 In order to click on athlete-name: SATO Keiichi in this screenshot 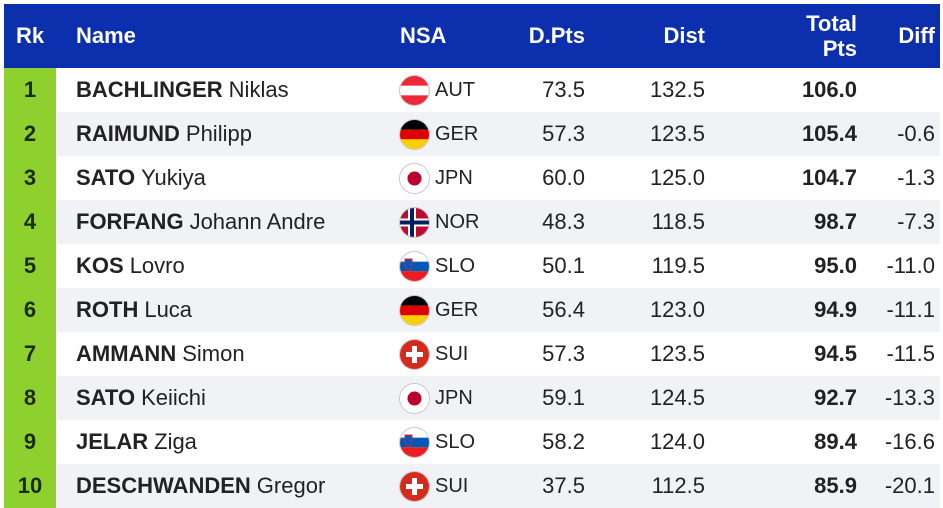, I will do `click(141, 398)`.